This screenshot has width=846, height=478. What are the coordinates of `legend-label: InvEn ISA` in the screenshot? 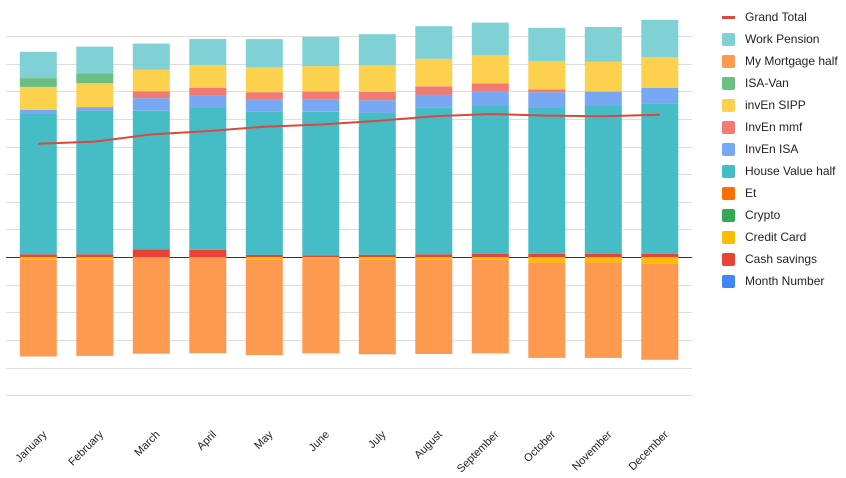 It's located at (772, 149).